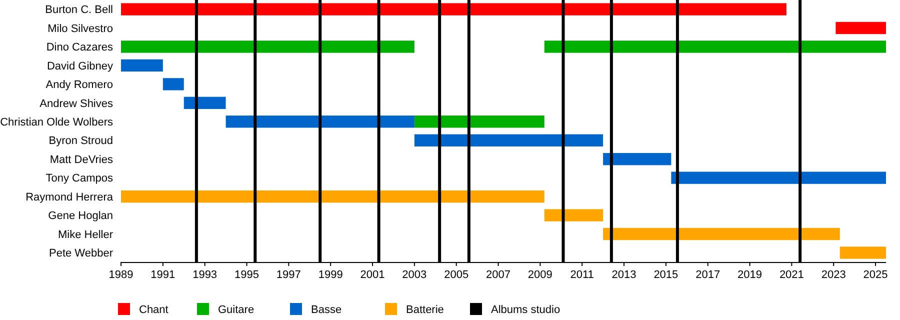 This screenshot has width=900, height=320. I want to click on y-tick-label: Pete Webber, so click(81, 254).